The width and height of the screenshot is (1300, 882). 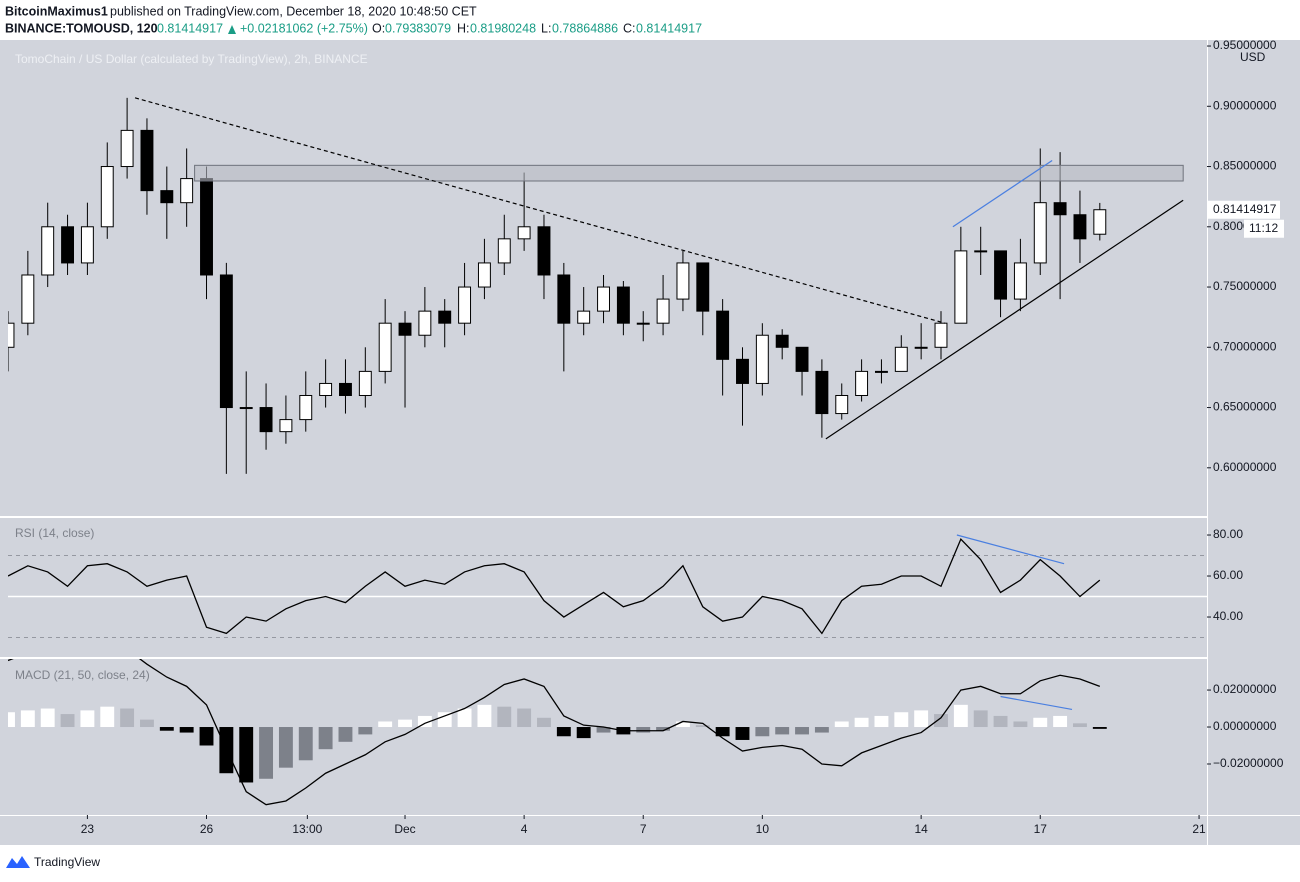 I want to click on author: BitcoinMaximus1, so click(x=56, y=11).